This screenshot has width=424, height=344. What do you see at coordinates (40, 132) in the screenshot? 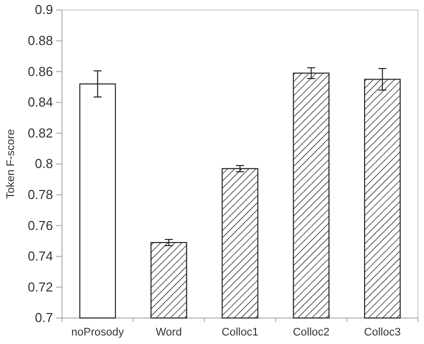
I see `y-tick-label: 0.82` at bounding box center [40, 132].